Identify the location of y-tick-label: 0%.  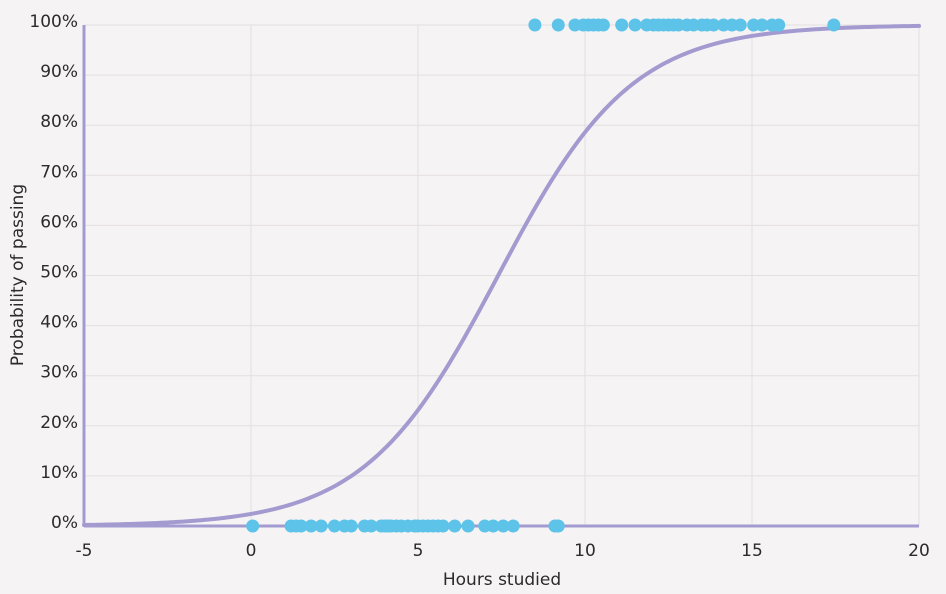
(64, 523).